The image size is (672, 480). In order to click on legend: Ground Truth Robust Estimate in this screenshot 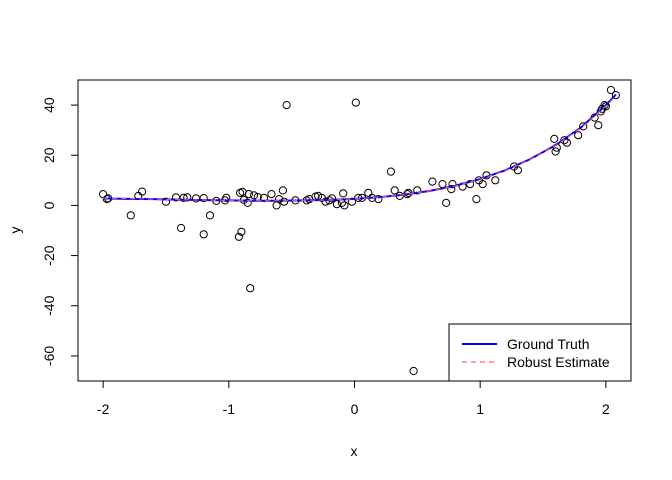, I will do `click(540, 352)`.